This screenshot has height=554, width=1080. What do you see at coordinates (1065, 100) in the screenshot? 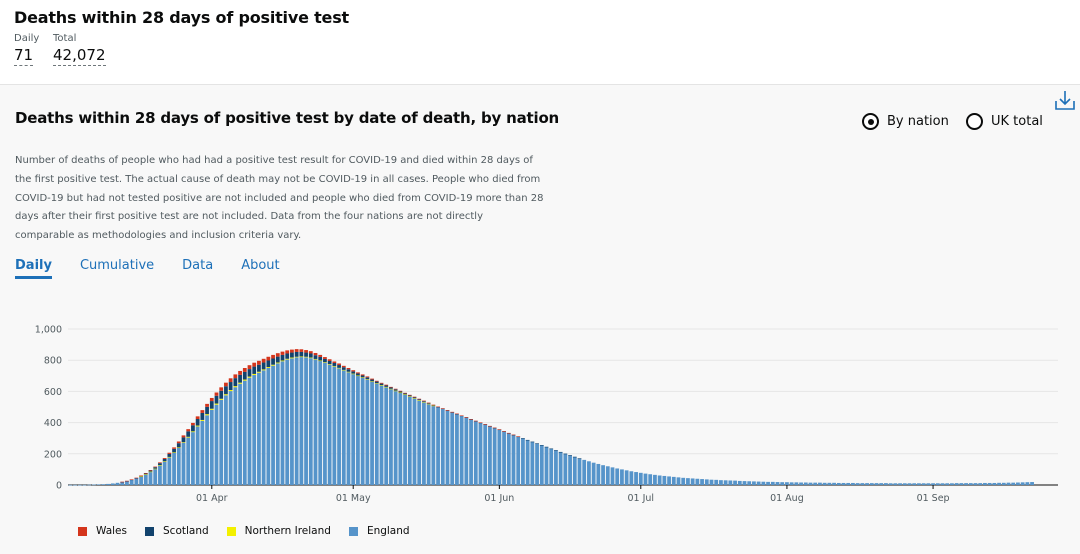
I see `download-icon` at bounding box center [1065, 100].